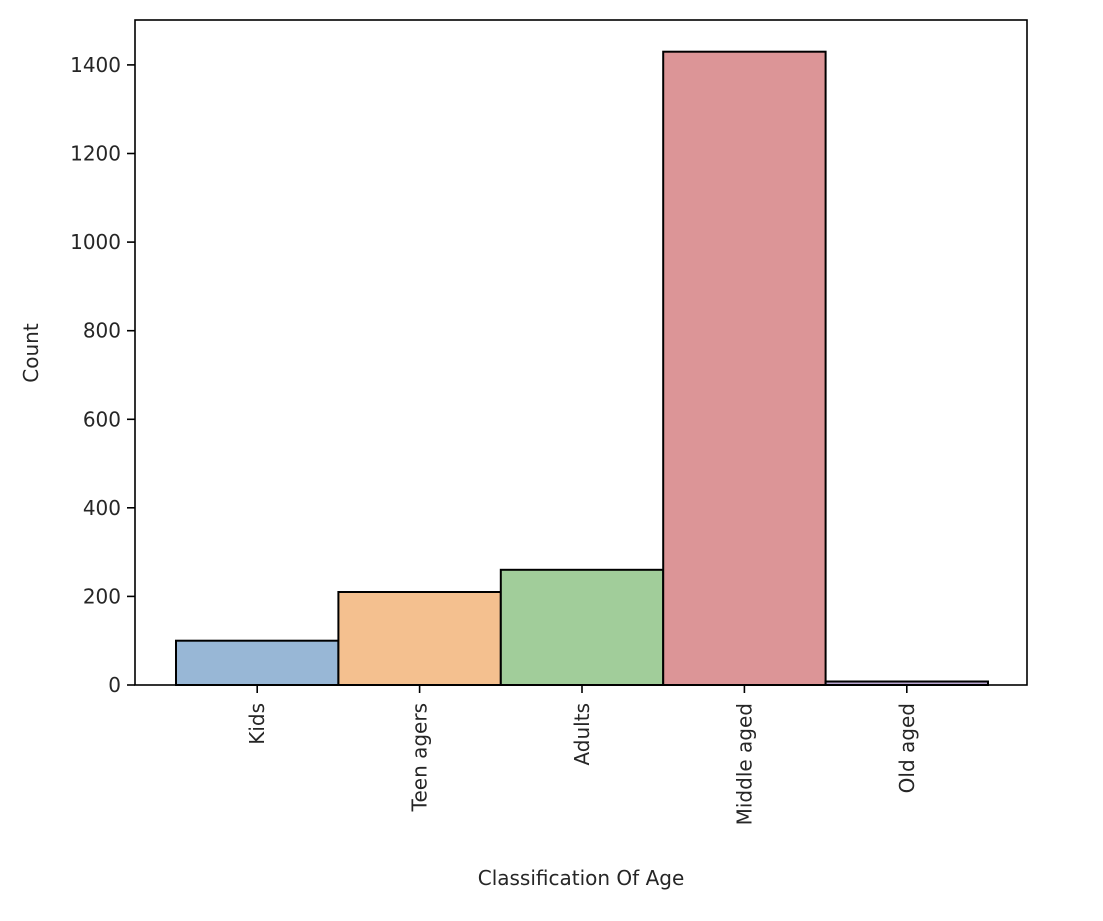  I want to click on x-tick-label-adults: Adults, so click(582, 734).